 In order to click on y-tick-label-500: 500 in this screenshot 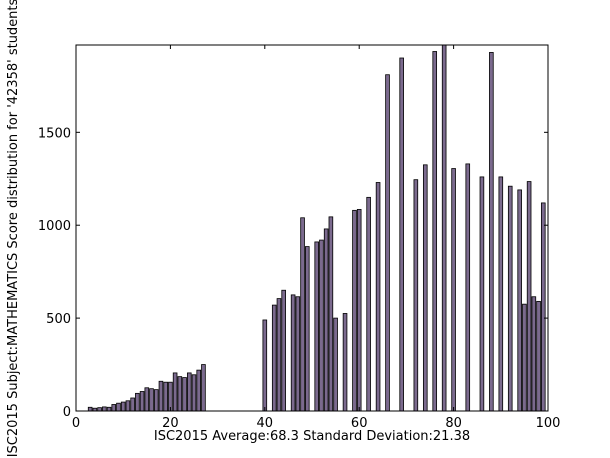, I will do `click(58, 319)`.